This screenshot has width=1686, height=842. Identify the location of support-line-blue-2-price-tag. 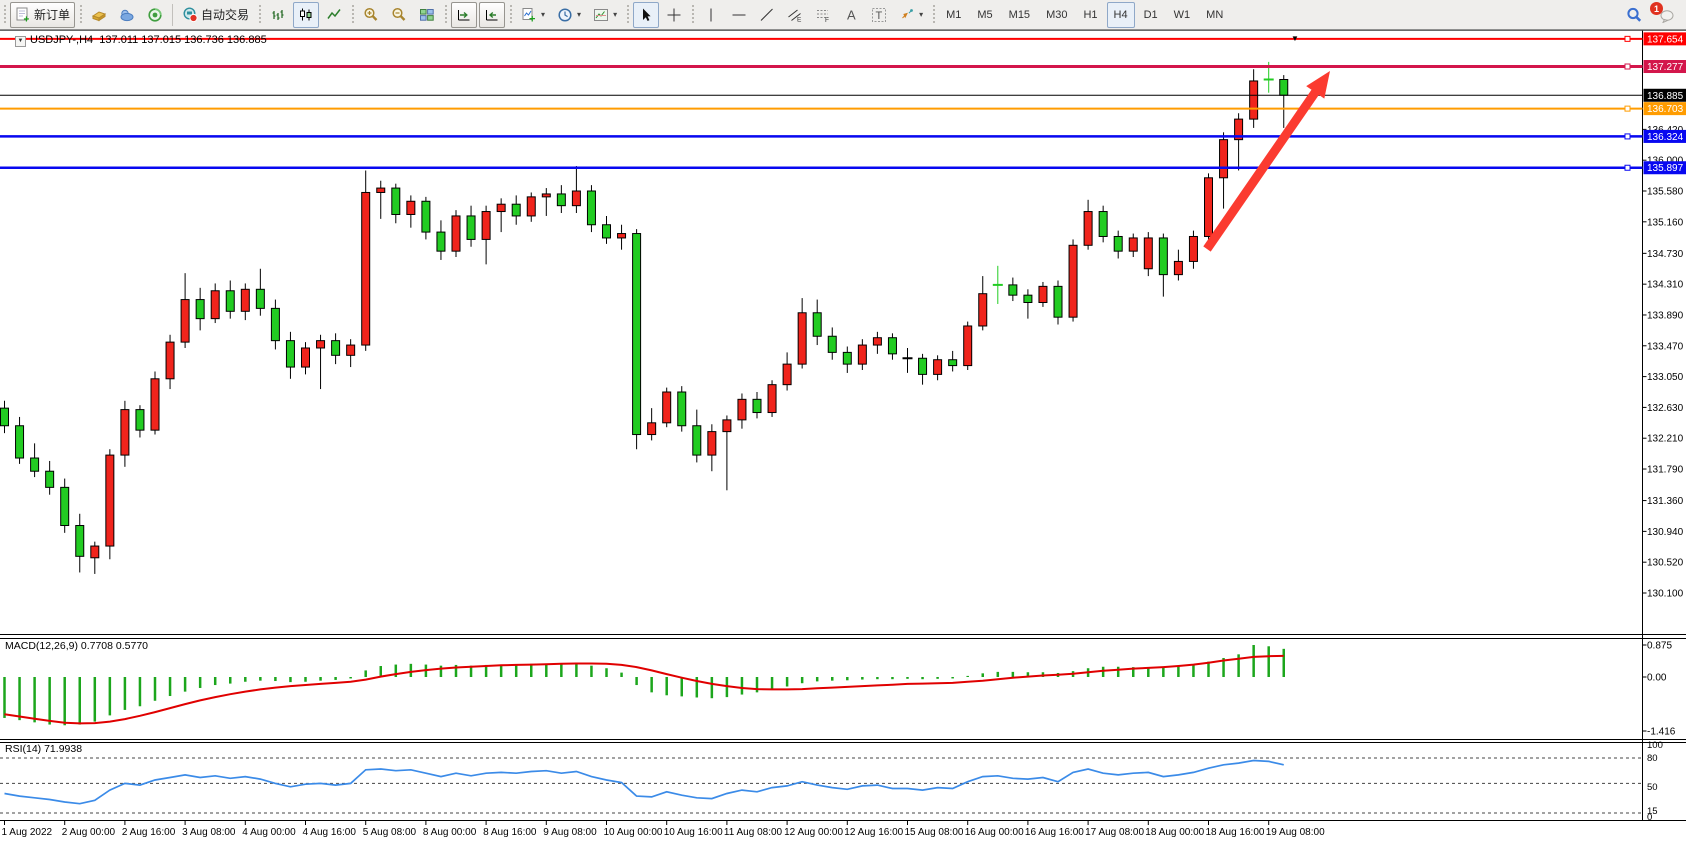
(1664, 168).